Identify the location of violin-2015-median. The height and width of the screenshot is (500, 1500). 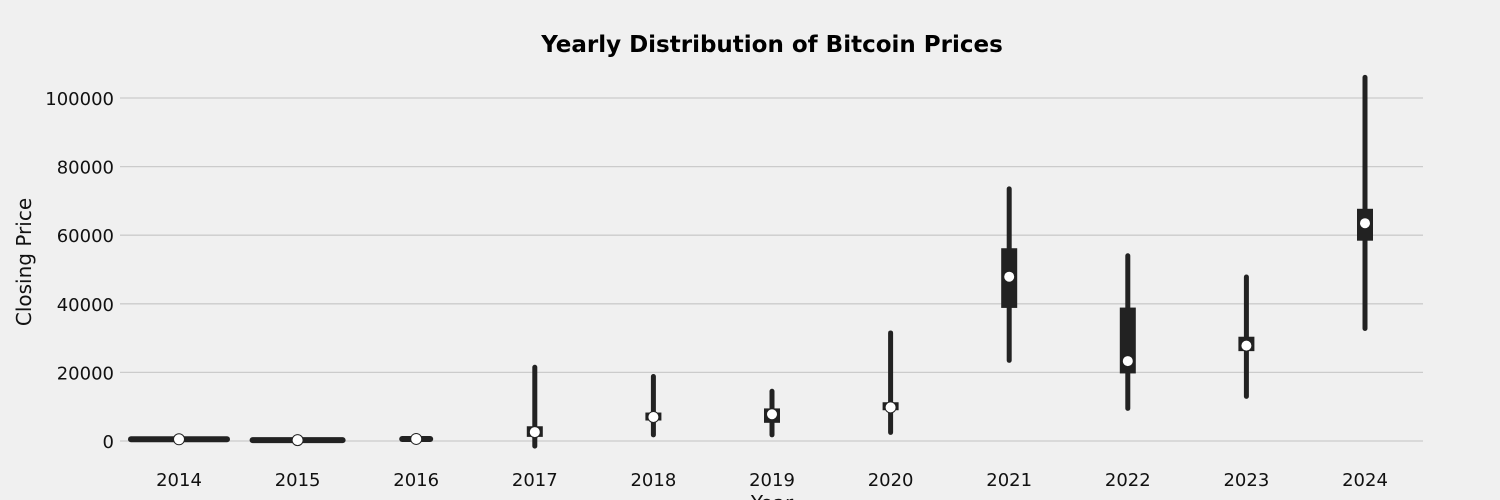
(297, 440).